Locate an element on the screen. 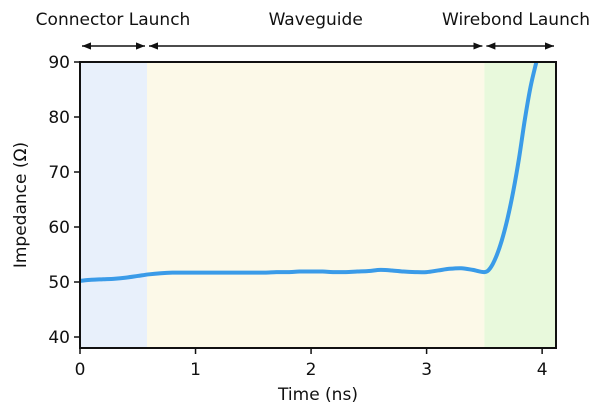  x-tick-label: 4 is located at coordinates (542, 370).